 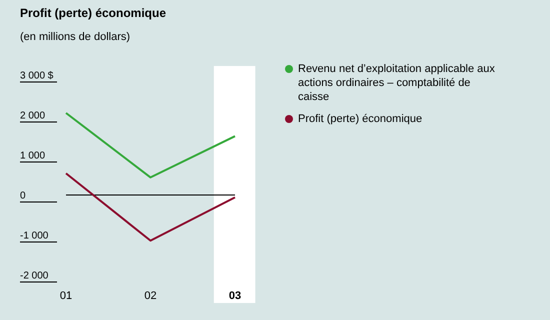 I want to click on legend-label: Profit (perte) économique, so click(x=361, y=119).